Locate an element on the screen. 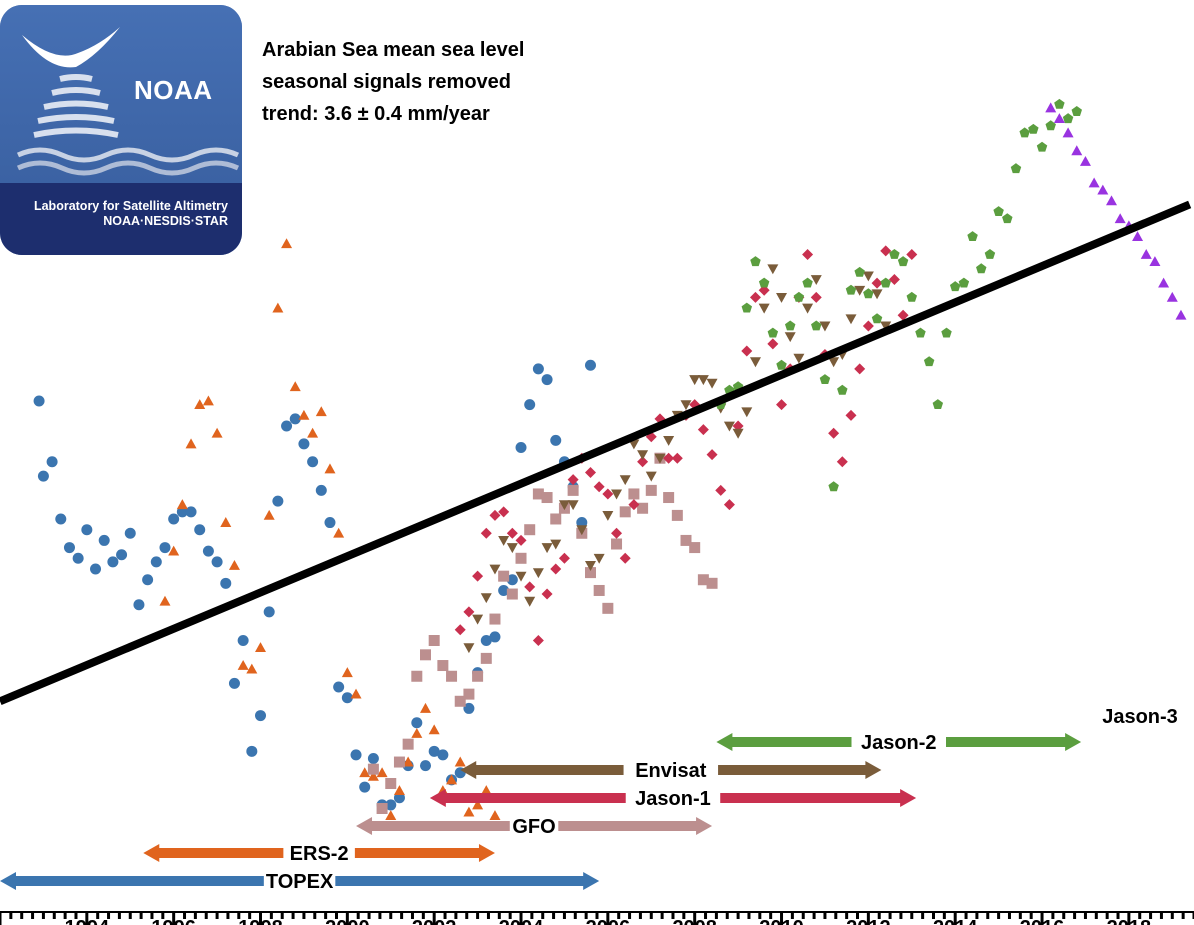  ers-2-mission-arrow-right is located at coordinates (424, 853).